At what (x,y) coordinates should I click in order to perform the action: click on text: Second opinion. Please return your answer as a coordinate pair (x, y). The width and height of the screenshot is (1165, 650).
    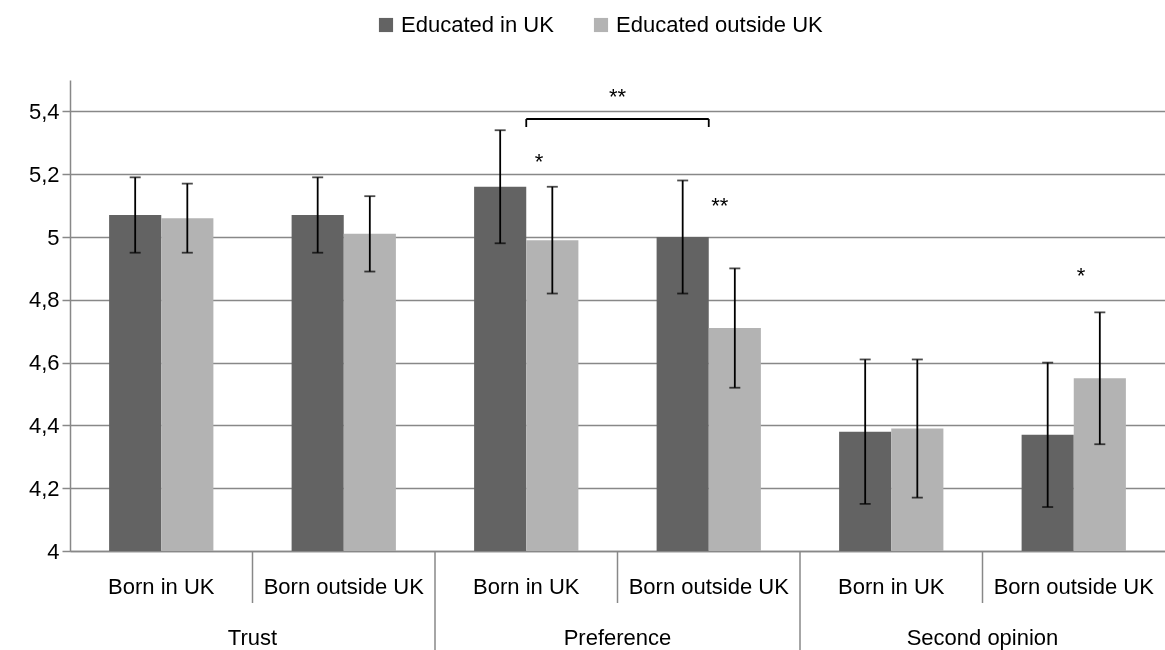
    Looking at the image, I should click on (982, 637).